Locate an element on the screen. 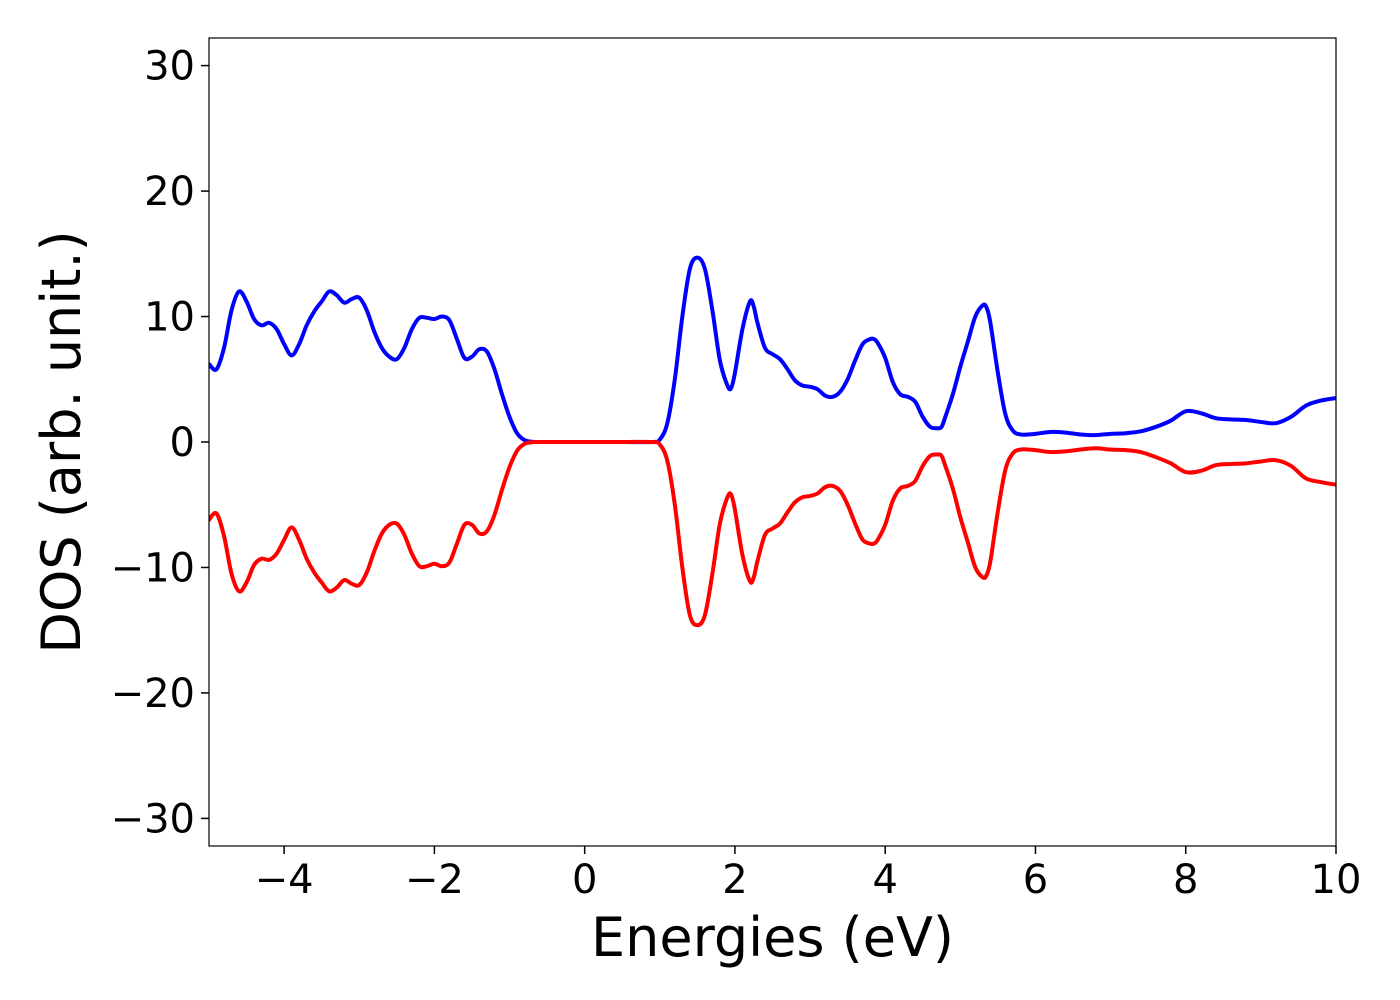 This screenshot has width=1400, height=1000. x-tick-label: 4 is located at coordinates (884, 880).